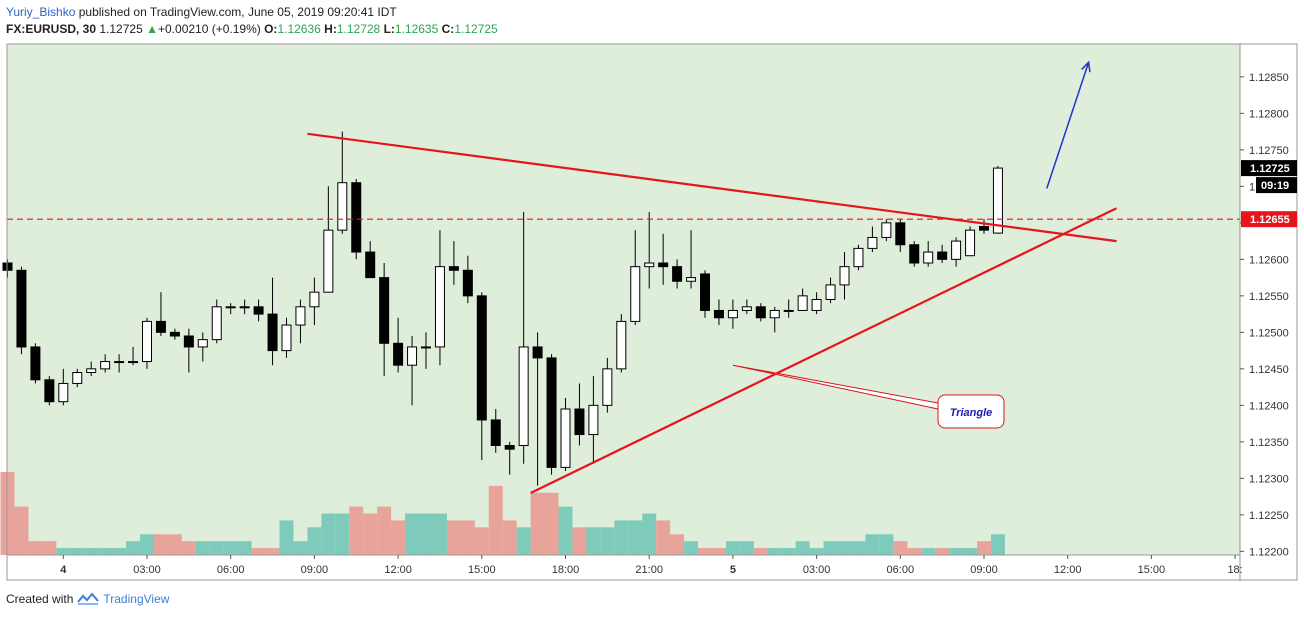  I want to click on y-tick-label: 1.12350, so click(1269, 443).